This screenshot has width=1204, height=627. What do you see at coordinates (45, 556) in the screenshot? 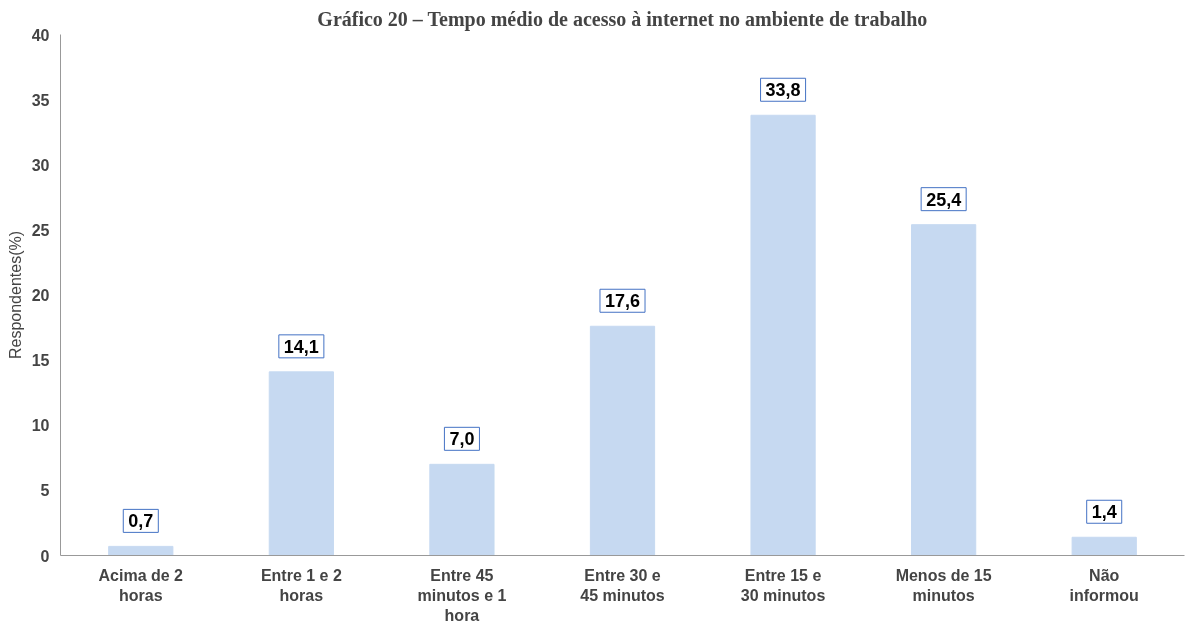
I see `y-tick-label: 0` at bounding box center [45, 556].